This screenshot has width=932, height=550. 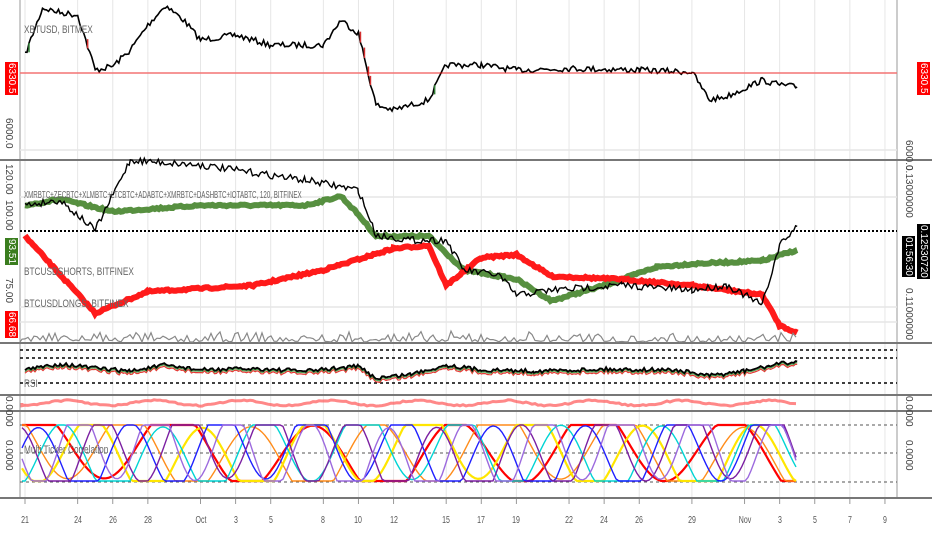 I want to click on price-left-6000: 6000.0, so click(x=8, y=133).